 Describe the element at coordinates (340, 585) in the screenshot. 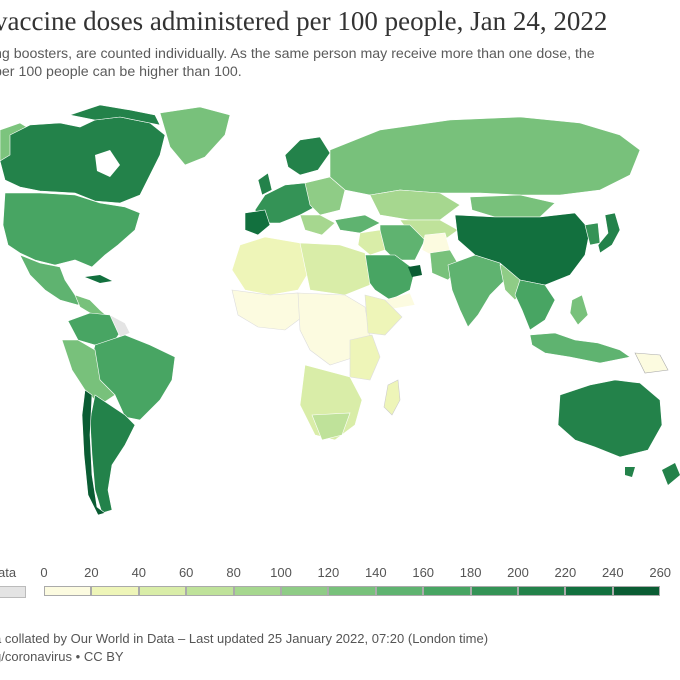

I see `color-legend: ata 0 20 40 60 80 100 120 140 160 180 200 220 240 260` at that location.